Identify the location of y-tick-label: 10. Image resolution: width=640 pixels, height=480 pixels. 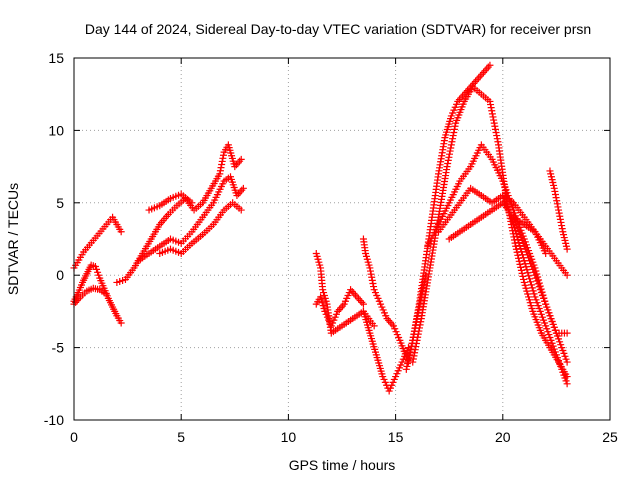
(56, 130).